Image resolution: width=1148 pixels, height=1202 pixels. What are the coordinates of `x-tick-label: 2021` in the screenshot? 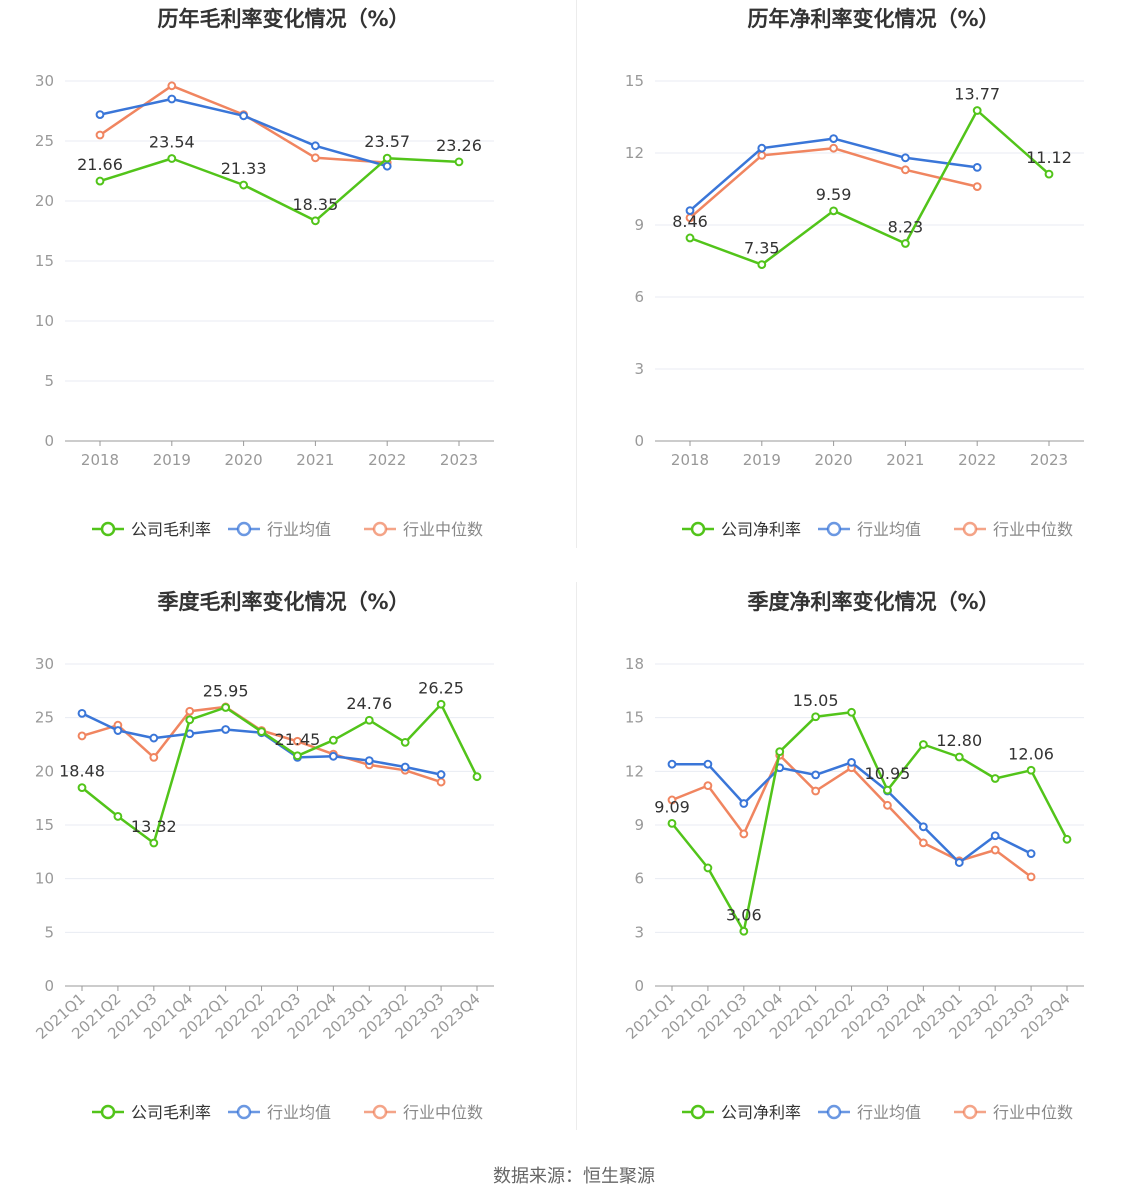 It's located at (315, 460).